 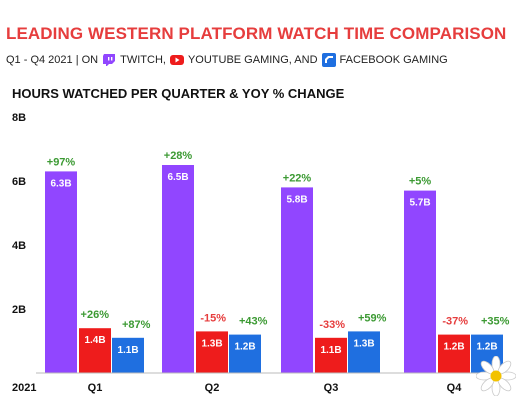 I want to click on y-tick-label: 8B, so click(x=19, y=118).